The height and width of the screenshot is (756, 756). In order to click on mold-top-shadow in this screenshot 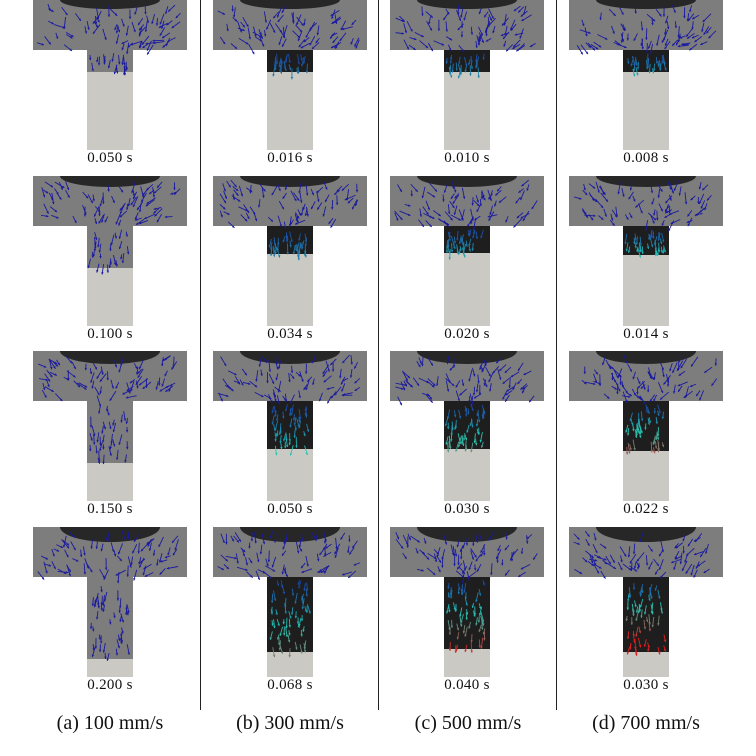, I will do `click(646, 181)`.